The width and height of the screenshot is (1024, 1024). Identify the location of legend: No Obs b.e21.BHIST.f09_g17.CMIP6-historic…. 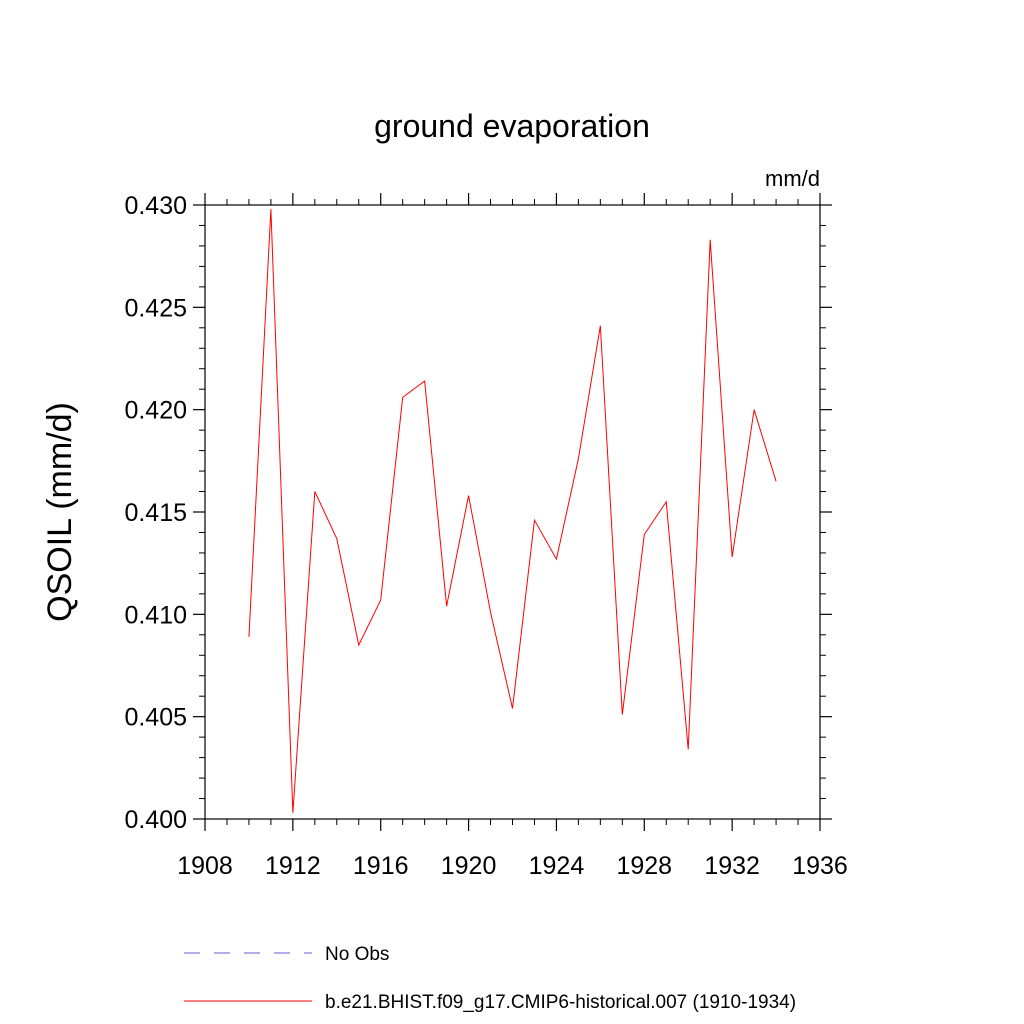
(490, 978).